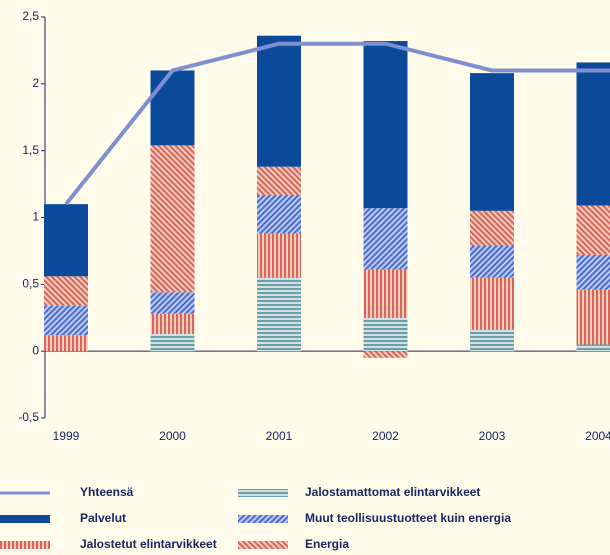 The width and height of the screenshot is (610, 555). I want to click on x-tick-label: 2004, so click(597, 436).